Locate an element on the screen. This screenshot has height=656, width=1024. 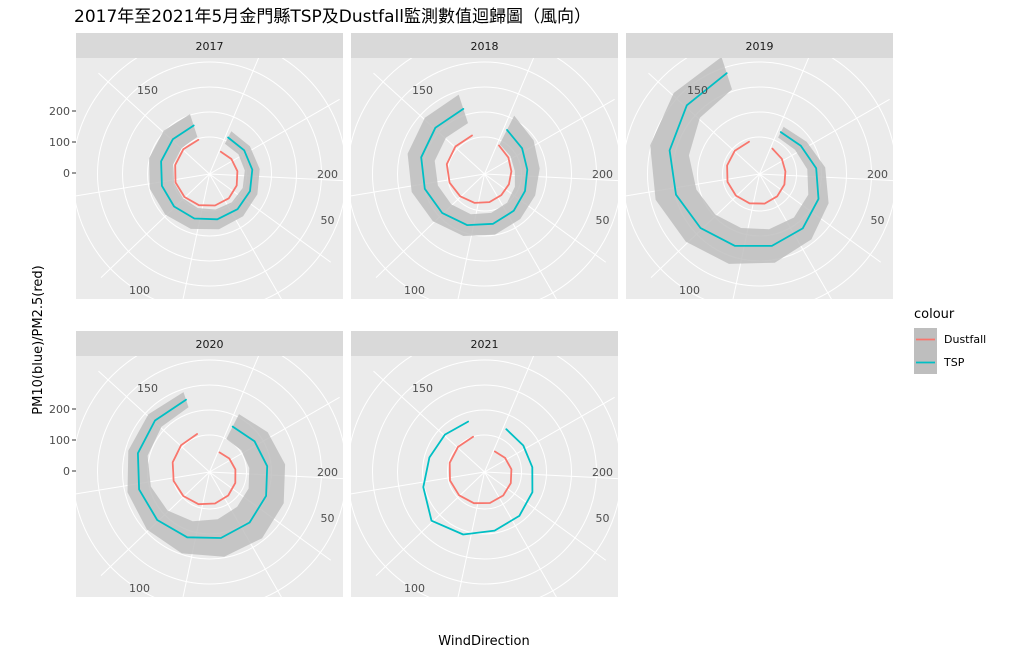
line-dustfall-2018 is located at coordinates (479, 169).